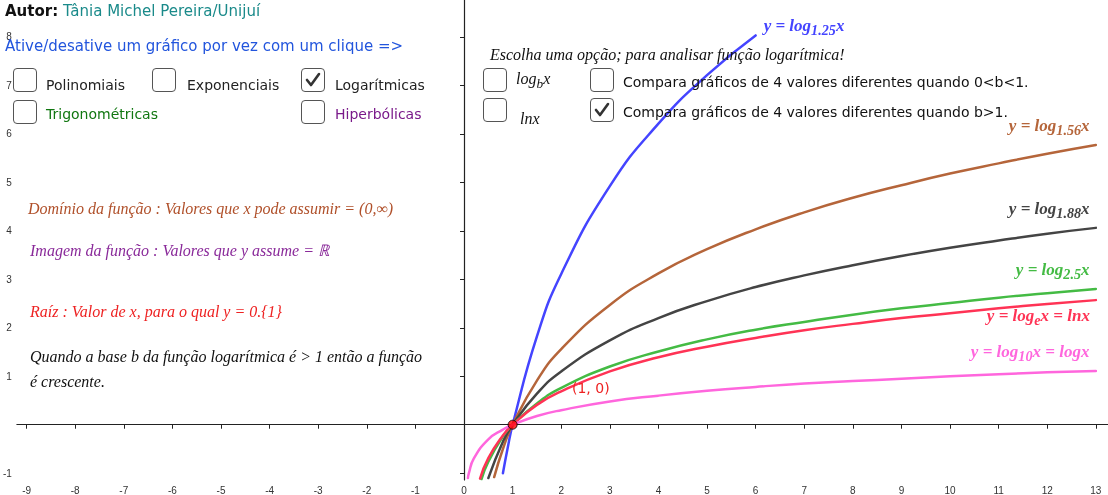 Image resolution: width=1108 pixels, height=495 pixels. What do you see at coordinates (853, 489) in the screenshot?
I see `x-tick-label: 8` at bounding box center [853, 489].